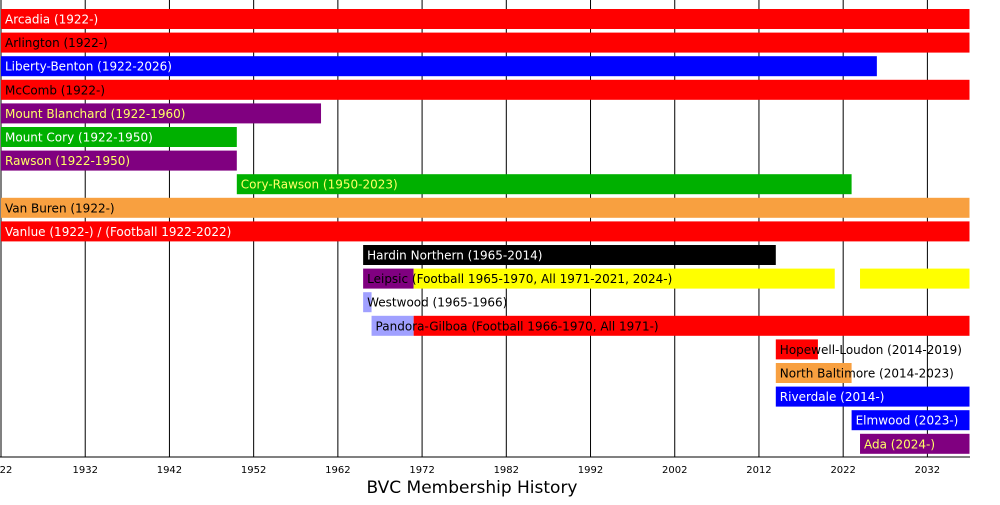 The width and height of the screenshot is (1000, 505). What do you see at coordinates (319, 185) in the screenshot?
I see `row-label: Cory-Rawson (1950-2023)` at bounding box center [319, 185].